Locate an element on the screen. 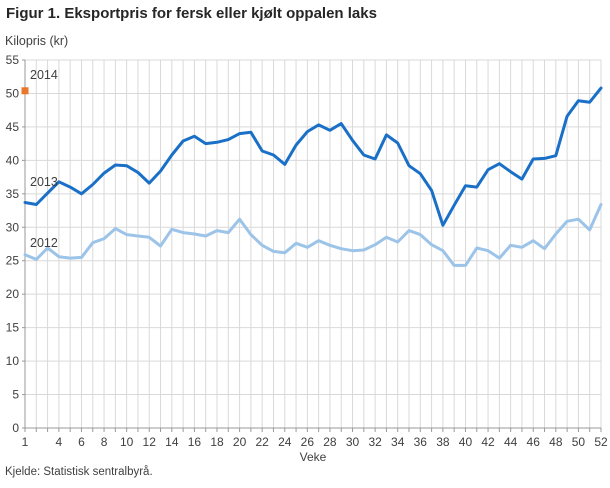  svg-text: 8 is located at coordinates (104, 442).